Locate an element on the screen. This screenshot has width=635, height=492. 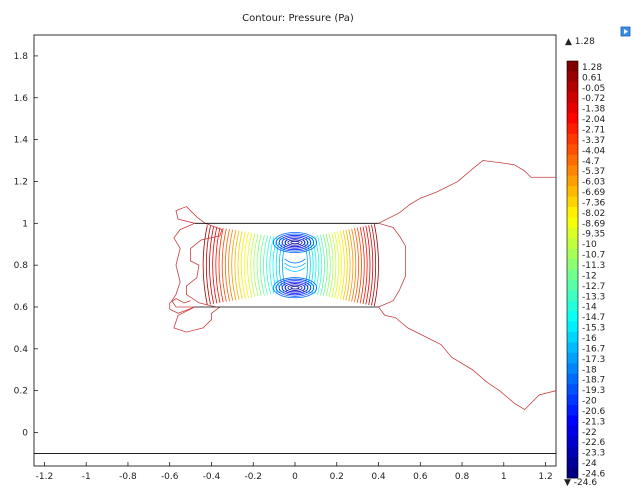
x-tick-label: -0.6 is located at coordinates (170, 477).